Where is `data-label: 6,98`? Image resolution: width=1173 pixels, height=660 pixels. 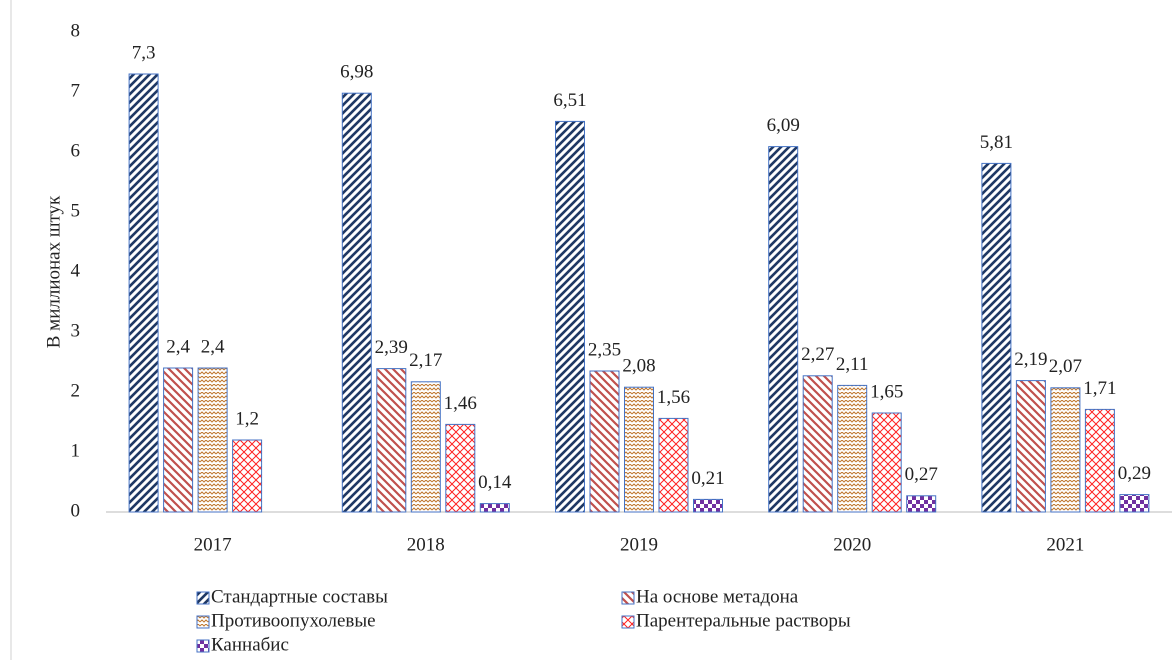
data-label: 6,98 is located at coordinates (356, 72).